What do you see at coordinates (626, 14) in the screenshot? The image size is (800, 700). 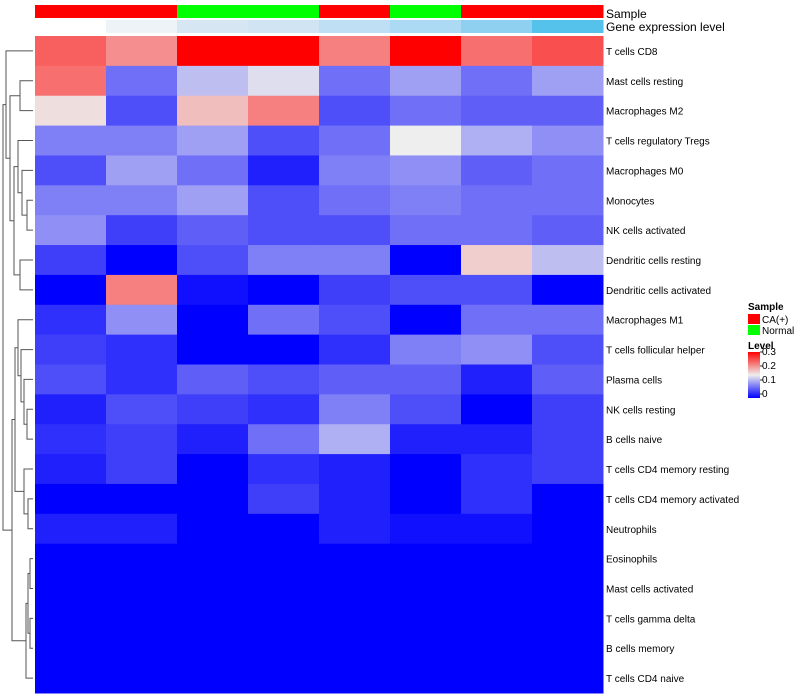 I see `annotation-label-sample: Sample` at bounding box center [626, 14].